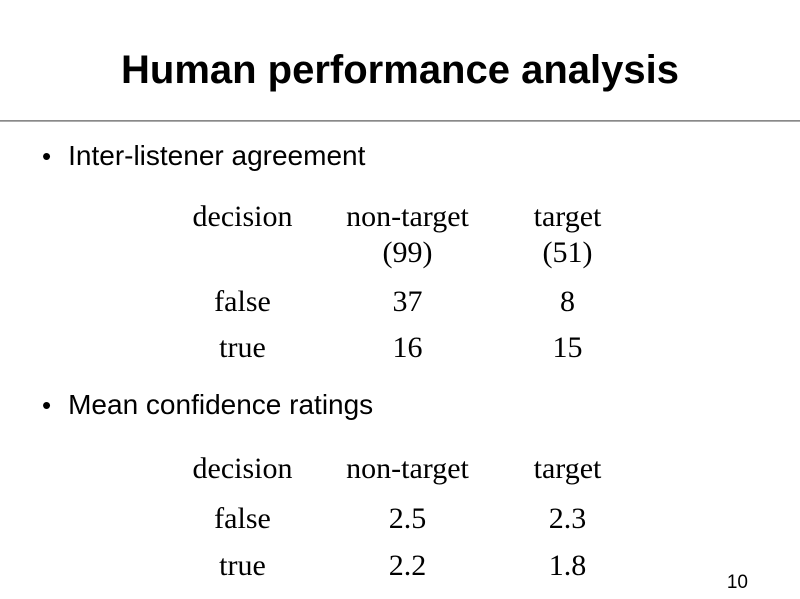 The width and height of the screenshot is (800, 599). Describe the element at coordinates (407, 347) in the screenshot. I see `table-cell-non-target: 16` at that location.